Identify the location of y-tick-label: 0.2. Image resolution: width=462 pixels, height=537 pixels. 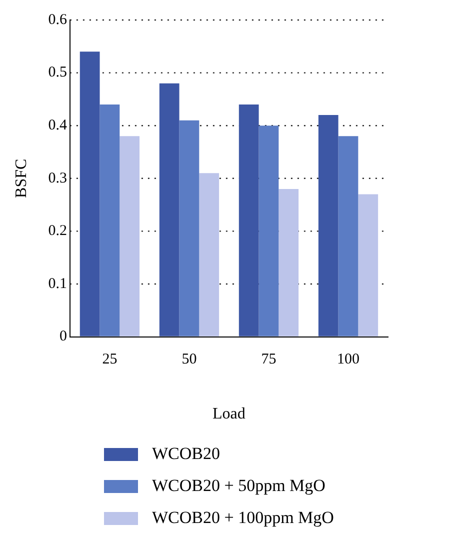
(57, 231).